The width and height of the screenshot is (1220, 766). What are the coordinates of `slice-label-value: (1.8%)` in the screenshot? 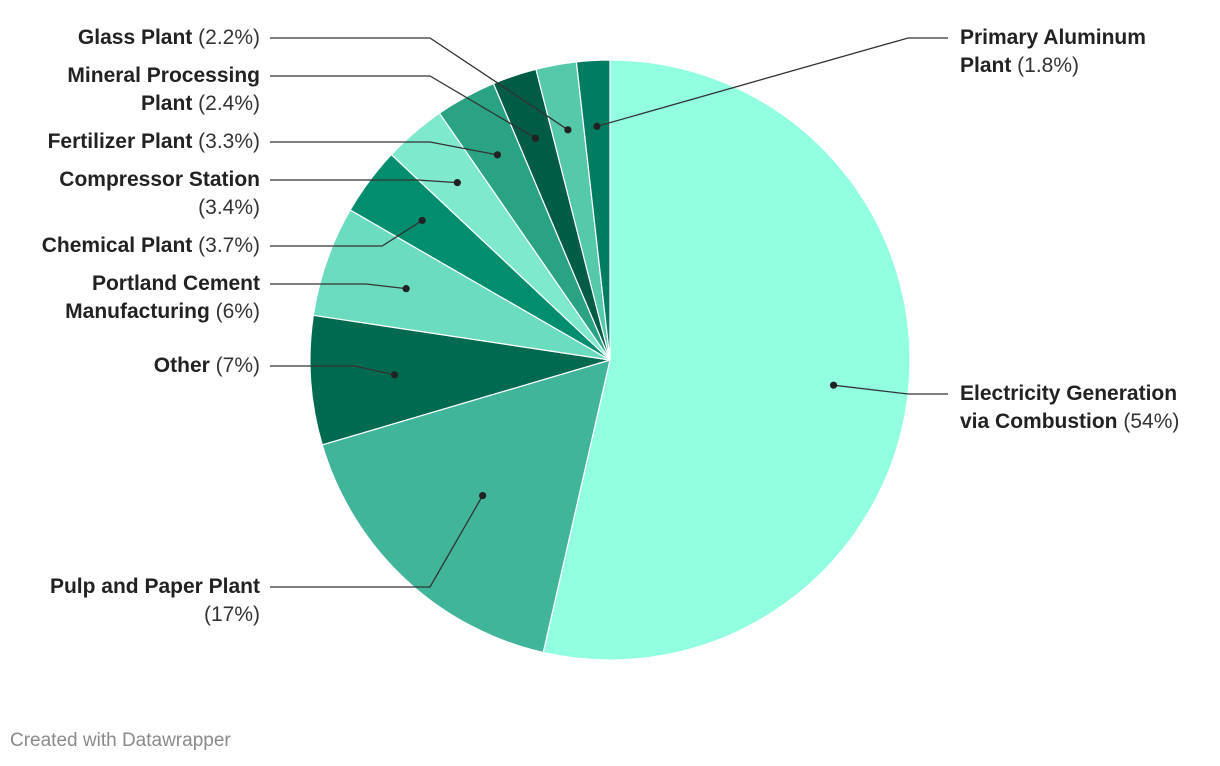 It's located at (1045, 65).